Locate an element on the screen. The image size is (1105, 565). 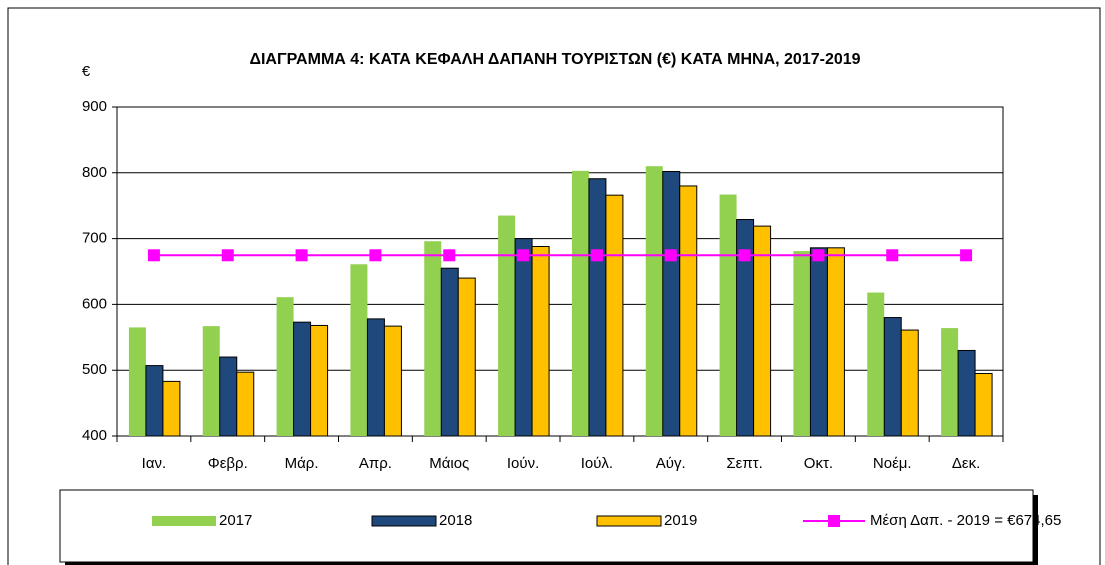
x-tick-label: Μάιος is located at coordinates (449, 463).